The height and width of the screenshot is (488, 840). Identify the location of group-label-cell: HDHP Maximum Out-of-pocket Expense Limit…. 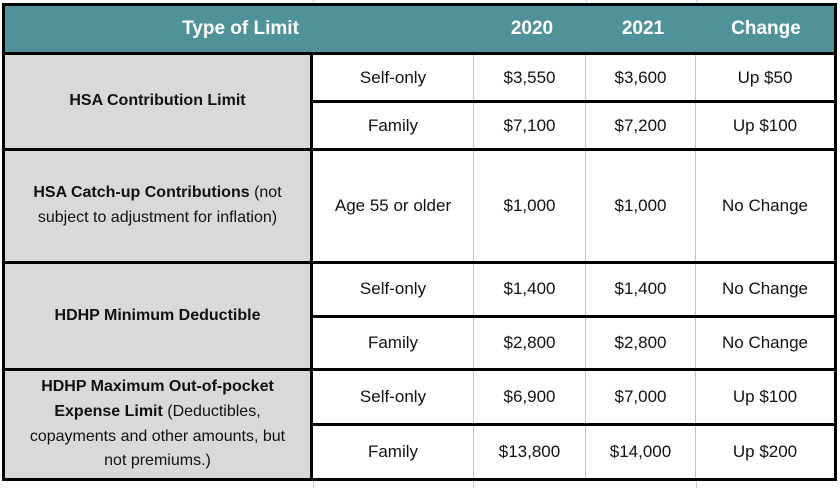
(159, 424).